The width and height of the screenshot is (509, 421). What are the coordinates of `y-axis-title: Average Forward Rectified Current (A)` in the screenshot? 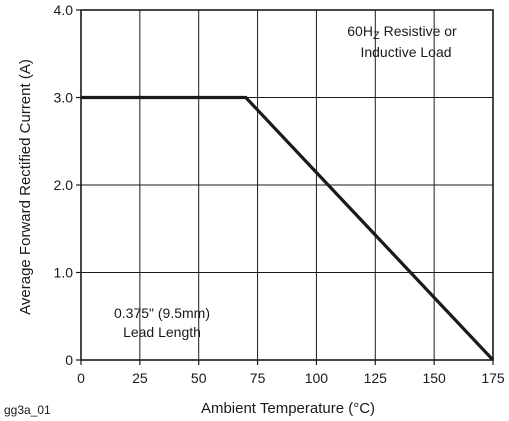 It's located at (25, 187).